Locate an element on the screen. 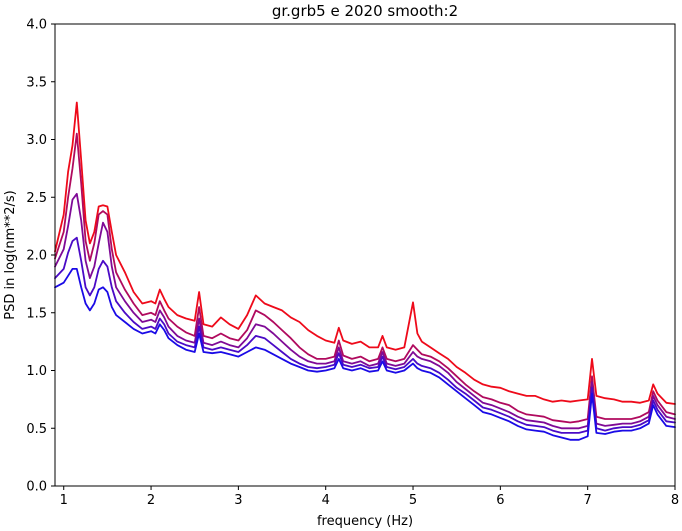 Image resolution: width=682 pixels, height=531 pixels. x-tick-label: 4 is located at coordinates (326, 500).